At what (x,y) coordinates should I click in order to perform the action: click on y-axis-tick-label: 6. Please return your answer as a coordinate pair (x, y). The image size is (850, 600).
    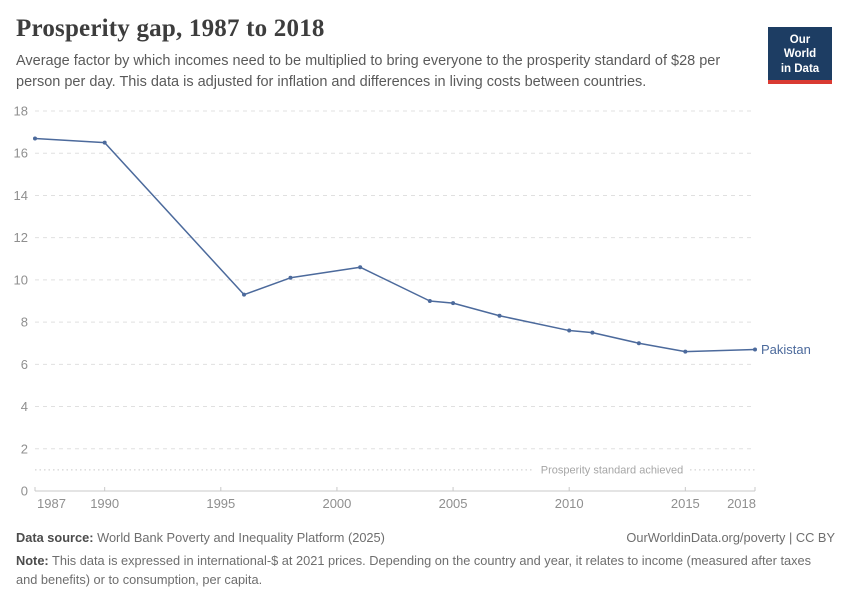
    Looking at the image, I should click on (24, 364).